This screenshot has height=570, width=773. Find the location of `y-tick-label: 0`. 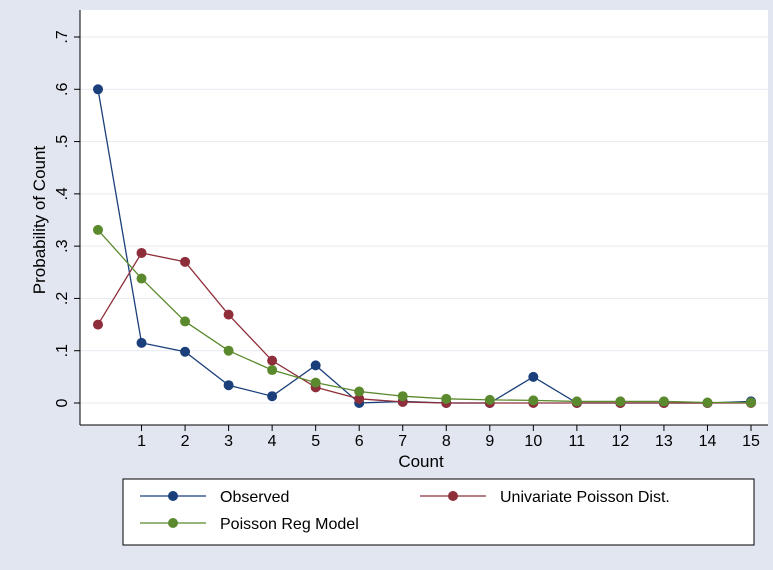

y-tick-label: 0 is located at coordinates (62, 402).